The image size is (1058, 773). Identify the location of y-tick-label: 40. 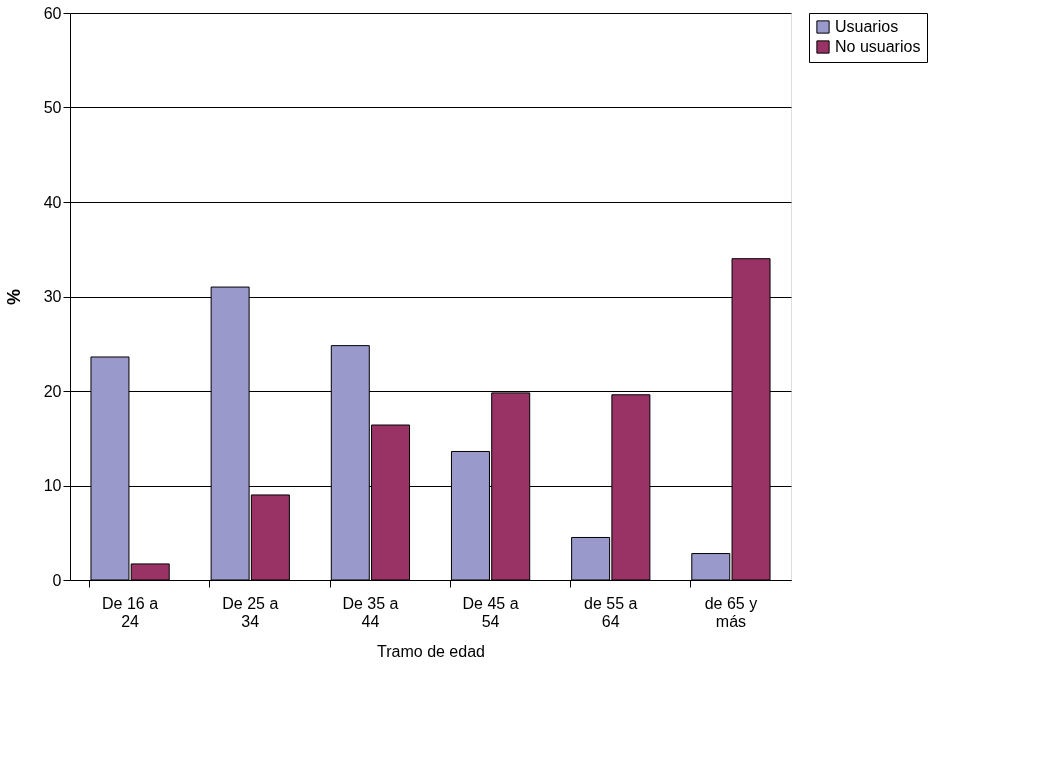
(52, 202).